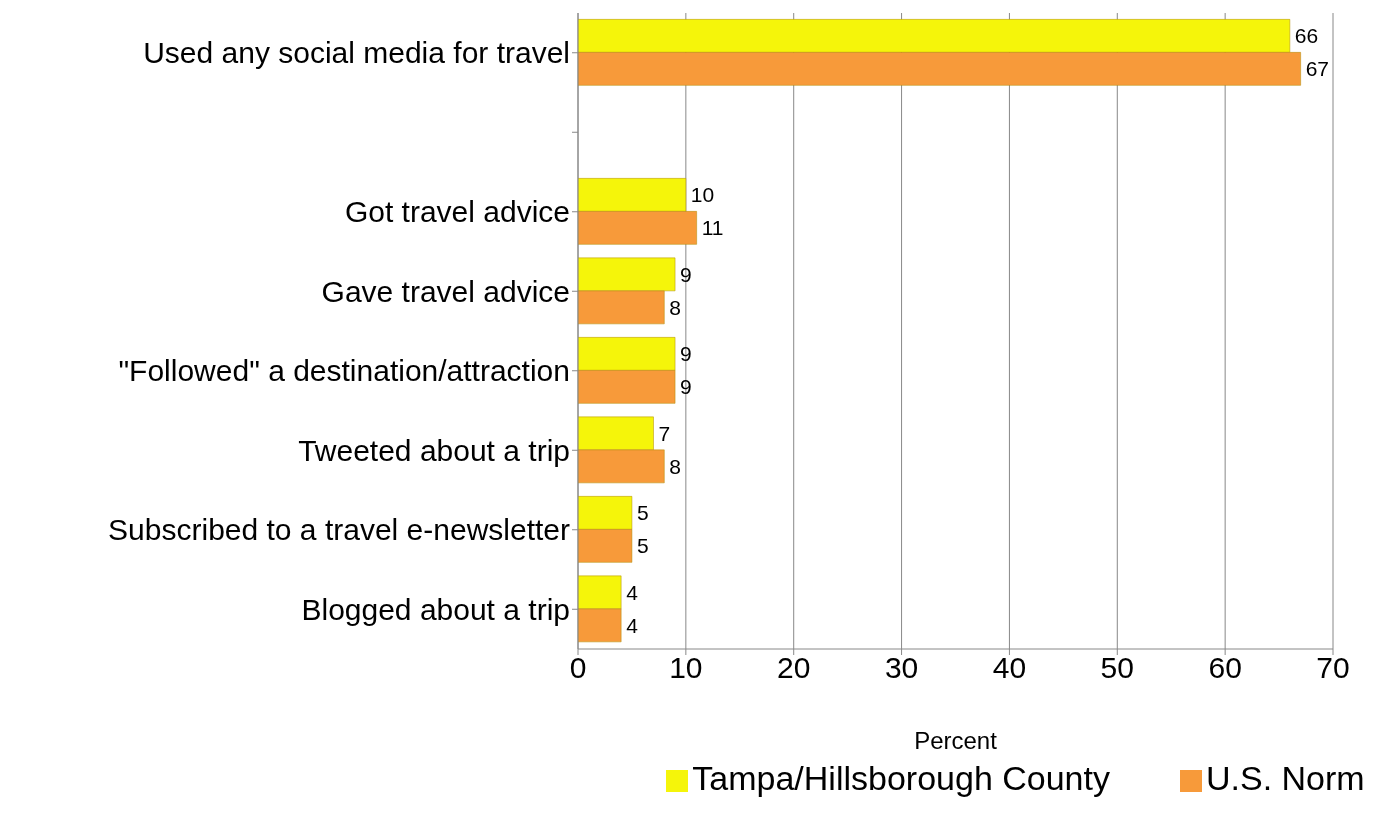  Describe the element at coordinates (578, 668) in the screenshot. I see `x-tick-label: 0` at that location.